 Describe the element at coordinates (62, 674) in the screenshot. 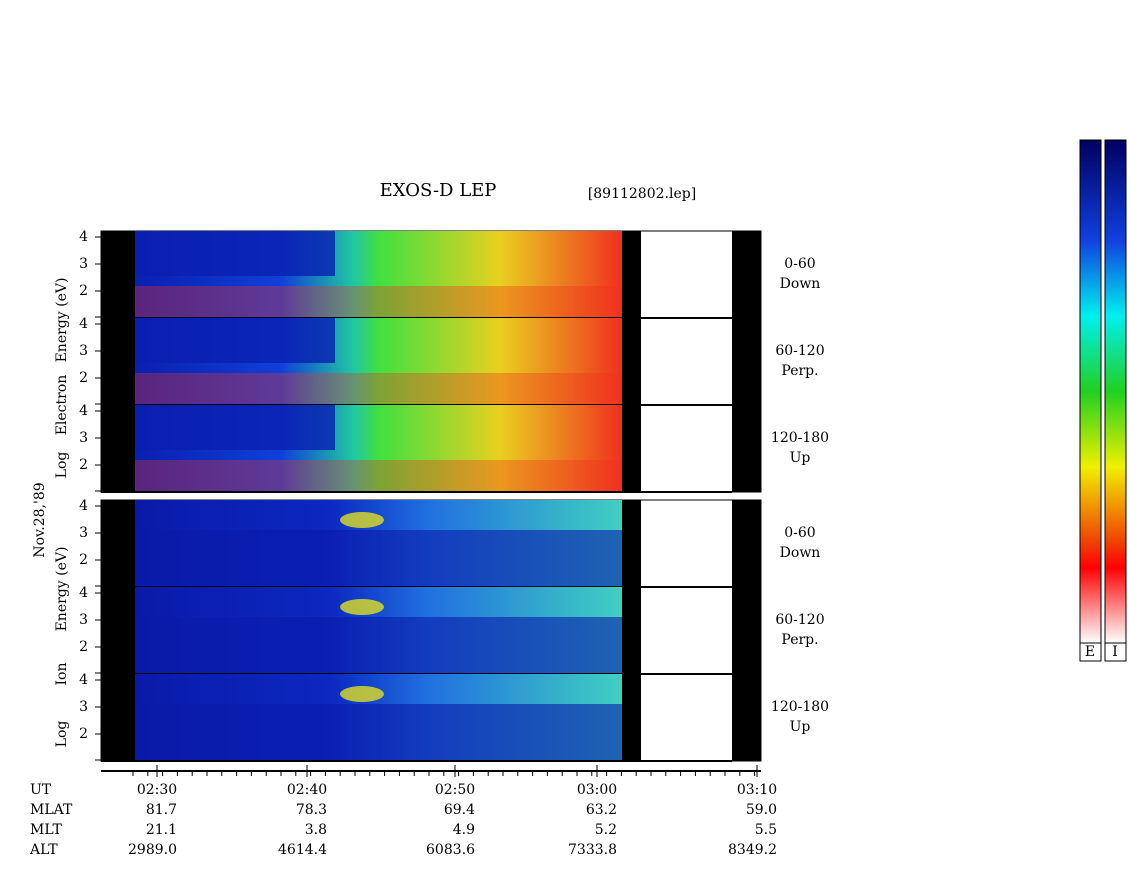

I see `axis-label: Ion` at that location.